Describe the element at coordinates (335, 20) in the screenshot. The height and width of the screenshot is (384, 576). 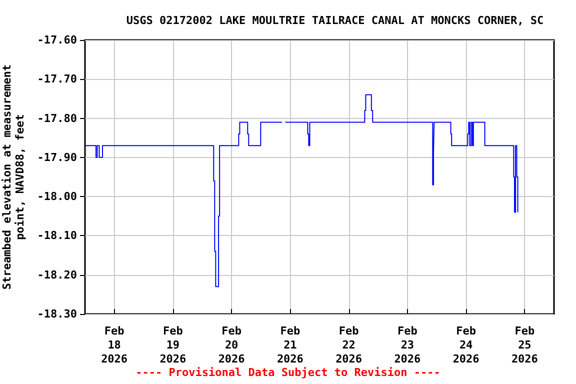
I see `chart-title: USGS 02172002 LAKE MOULTRIE TAILRACE CANAL AT MONCKS CORNER, SC` at that location.